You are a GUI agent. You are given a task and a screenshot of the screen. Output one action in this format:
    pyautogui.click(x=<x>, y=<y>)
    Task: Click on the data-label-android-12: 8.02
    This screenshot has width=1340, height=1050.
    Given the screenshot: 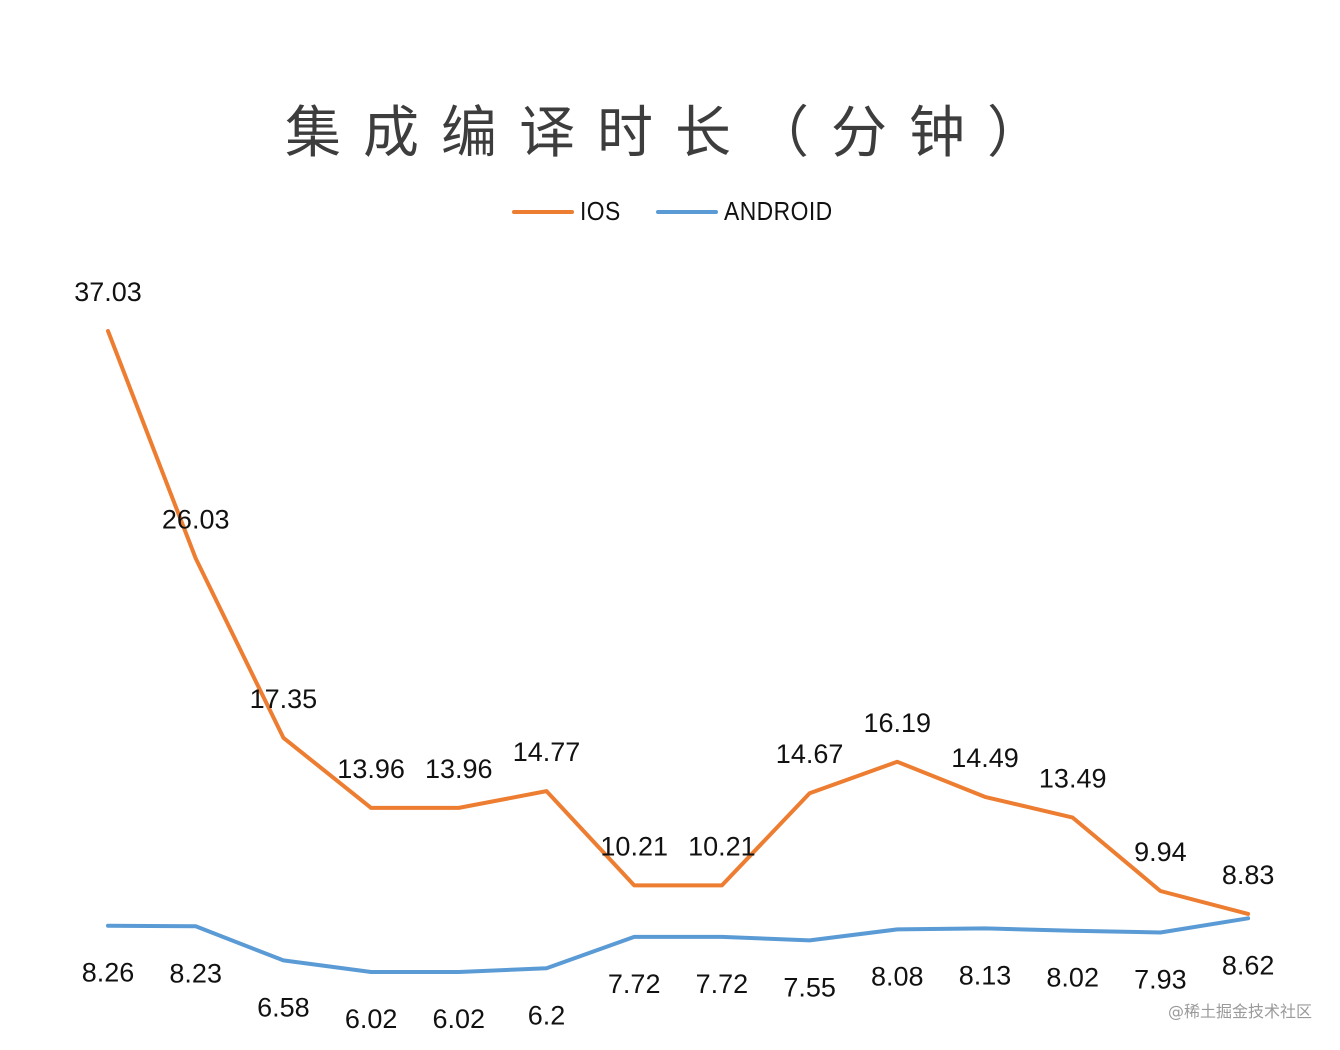 What is the action you would take?
    pyautogui.click(x=1072, y=978)
    